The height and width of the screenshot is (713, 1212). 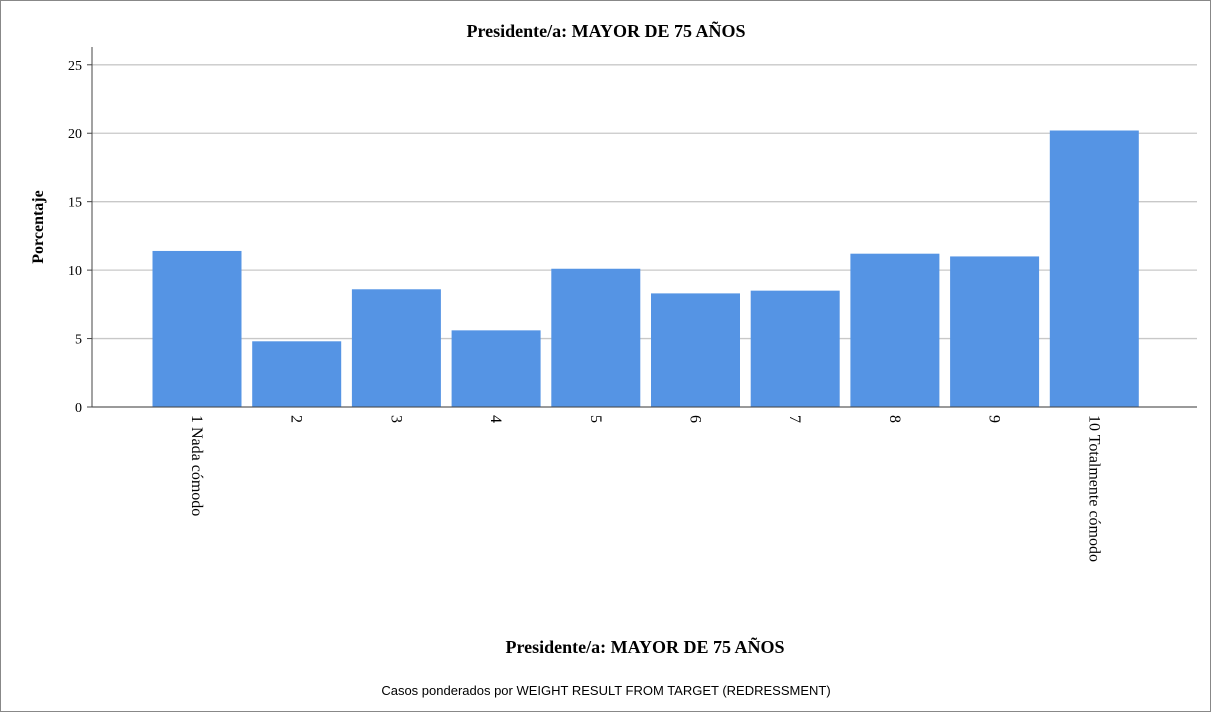 I want to click on x-tick-label: 4, so click(x=495, y=419).